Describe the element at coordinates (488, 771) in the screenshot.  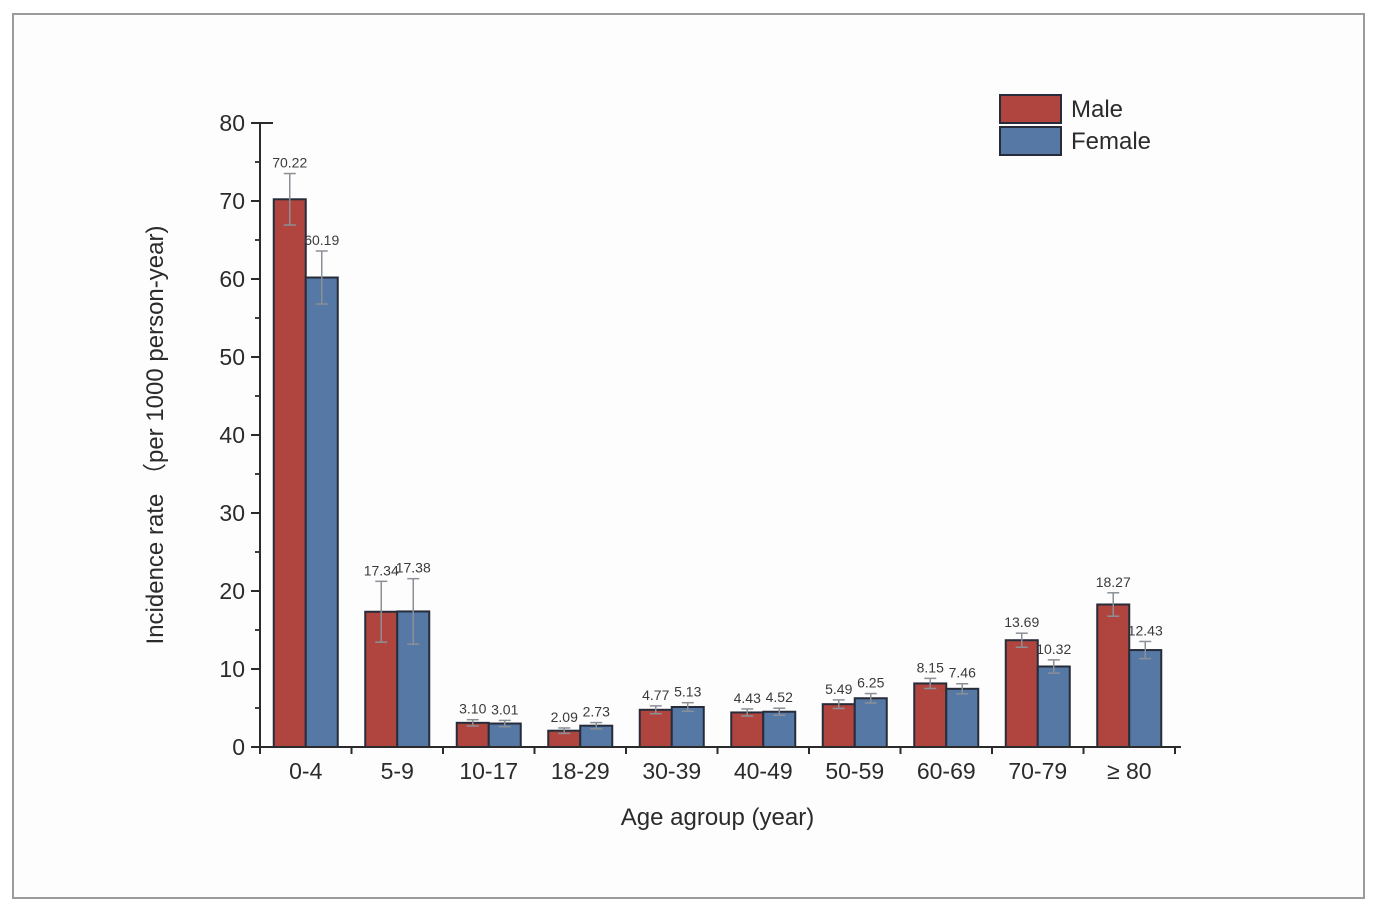
I see `x-tick-label: 10-17` at that location.